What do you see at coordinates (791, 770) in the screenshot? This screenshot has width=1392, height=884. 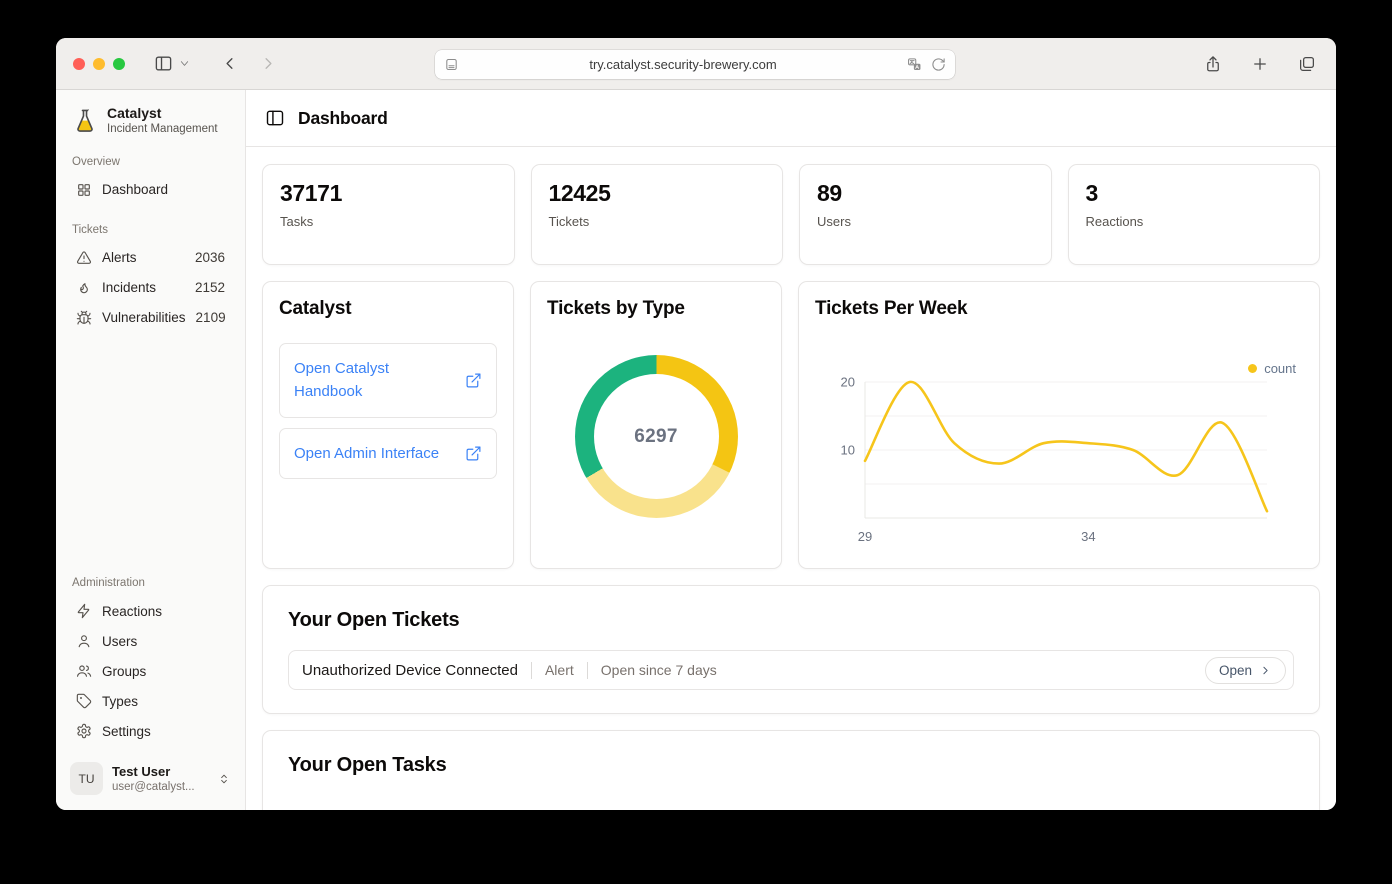 I see `open-tasks-card: Your Open Tasks` at bounding box center [791, 770].